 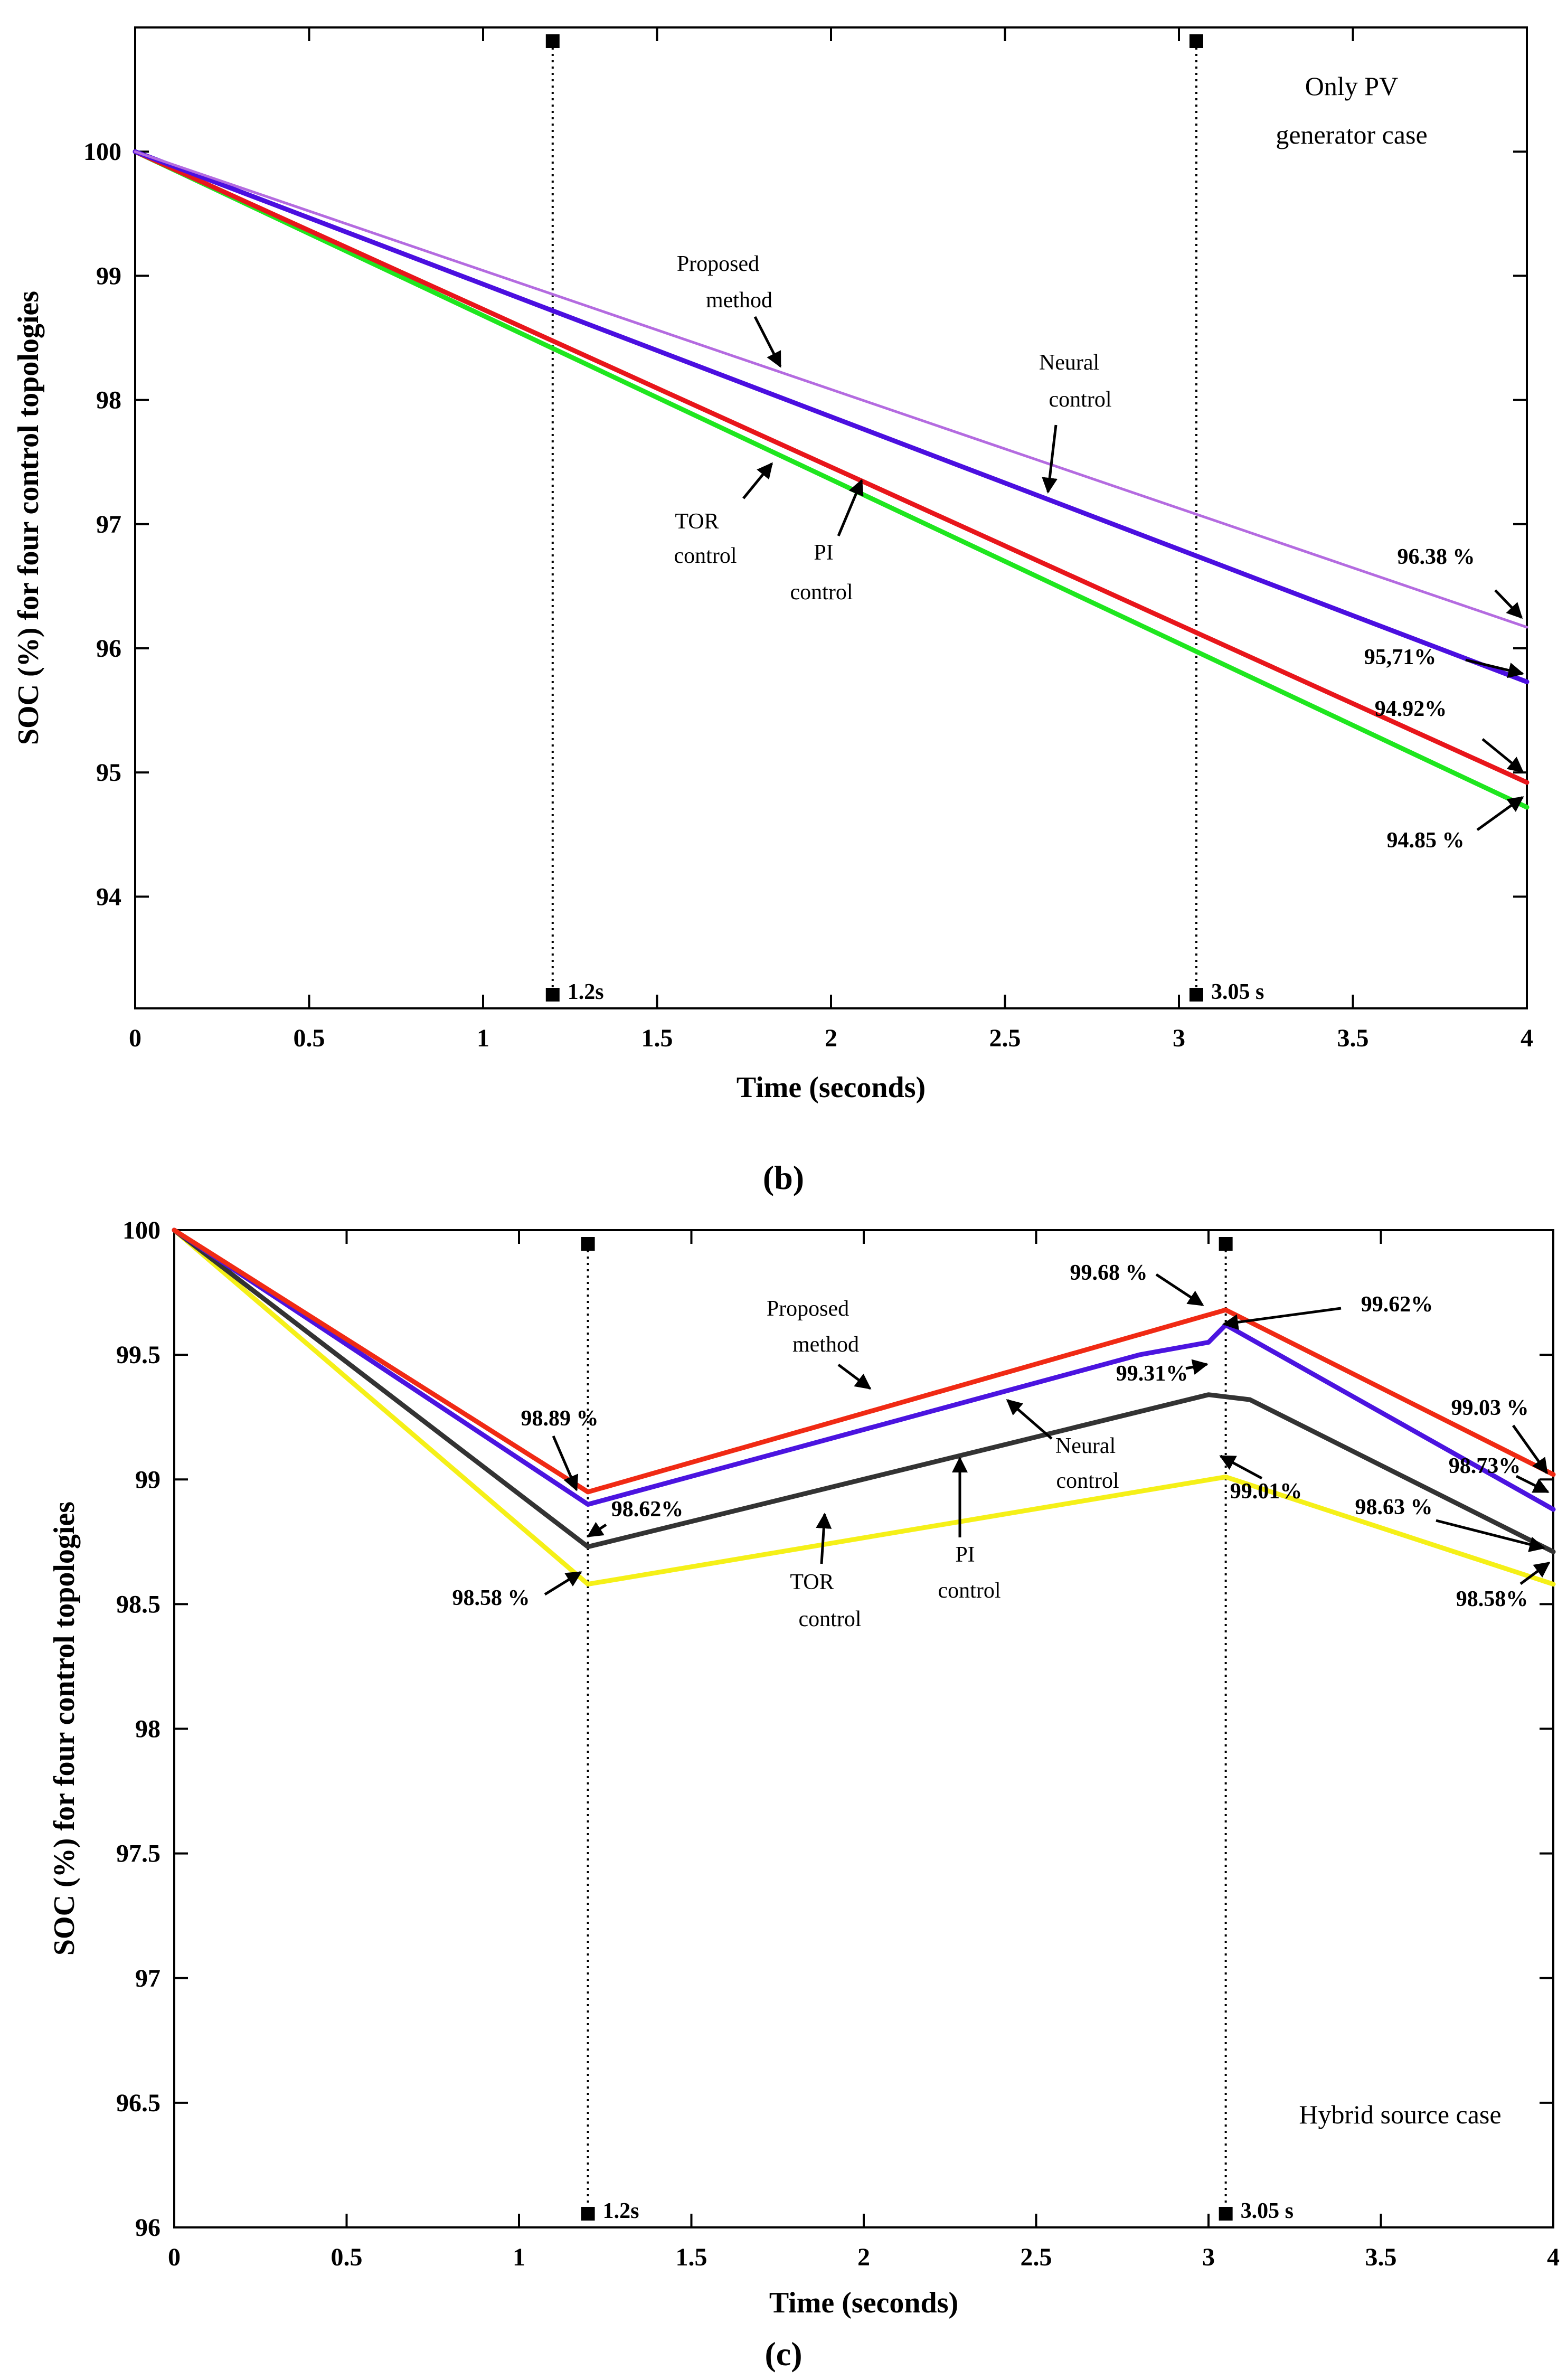 What do you see at coordinates (621, 2211) in the screenshot?
I see `chart-c-marker-label: 1.2s` at bounding box center [621, 2211].